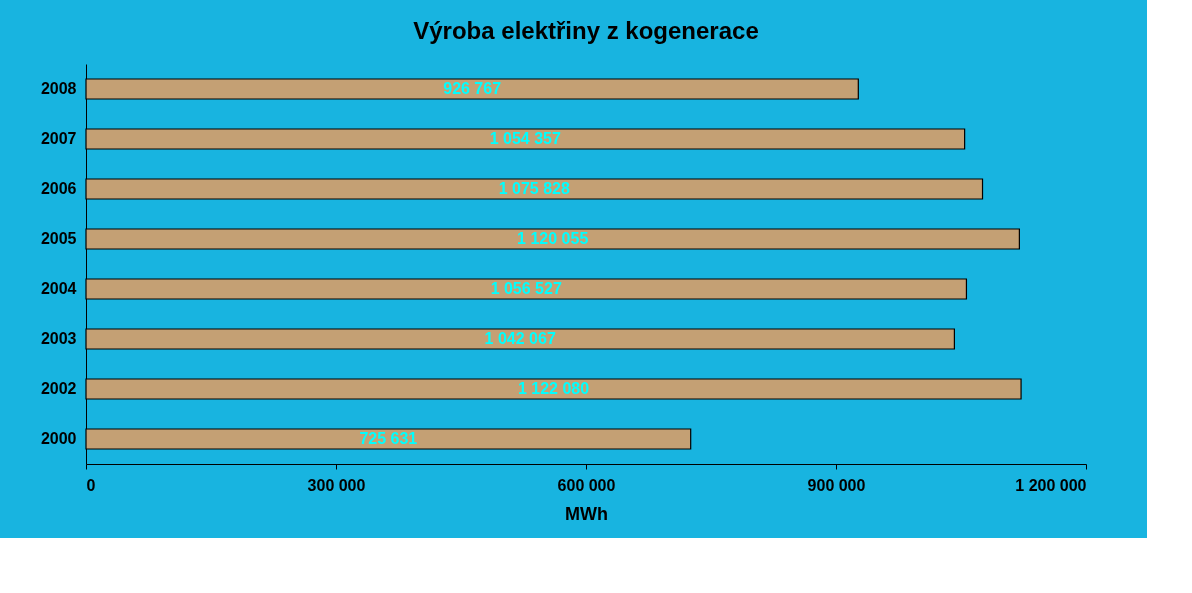 This screenshot has height=593, width=1192. I want to click on data-label: 1 122 080, so click(553, 388).